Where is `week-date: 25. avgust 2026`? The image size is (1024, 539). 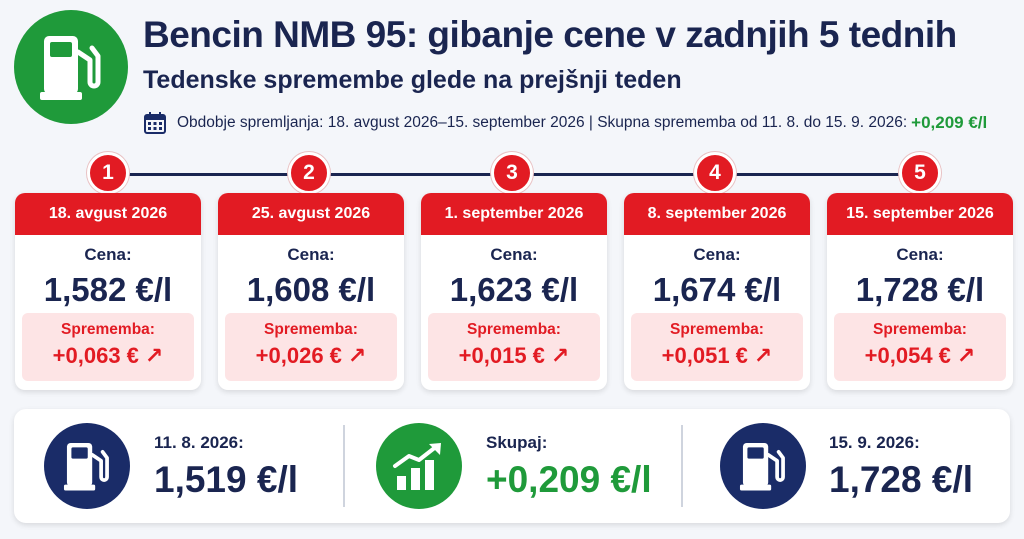
week-date: 25. avgust 2026 is located at coordinates (311, 214).